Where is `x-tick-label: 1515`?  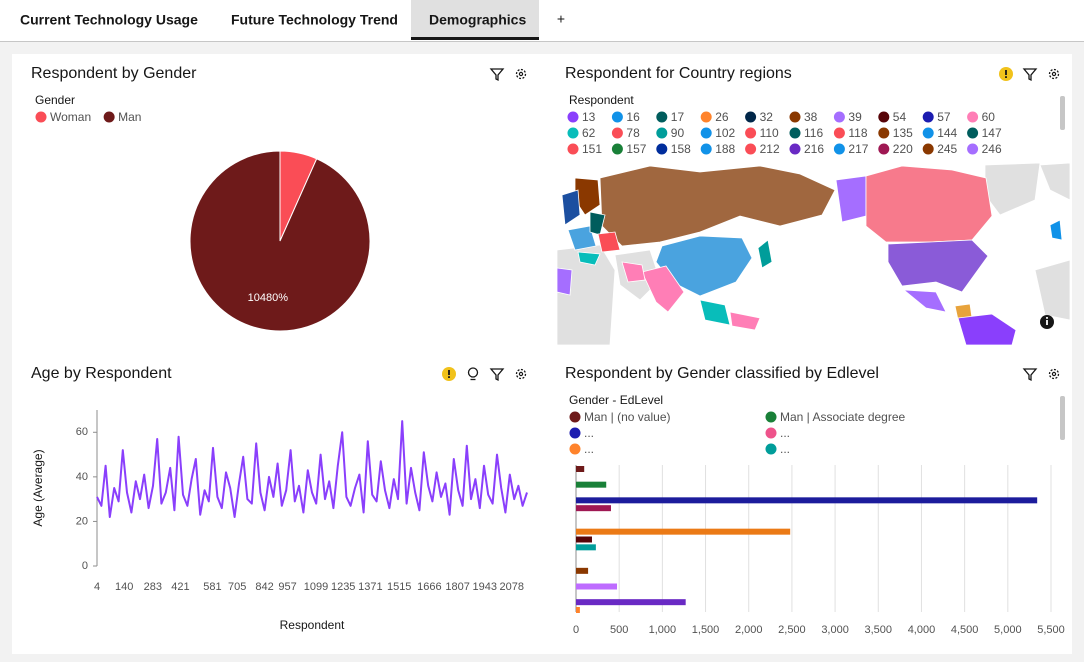 x-tick-label: 1515 is located at coordinates (399, 587).